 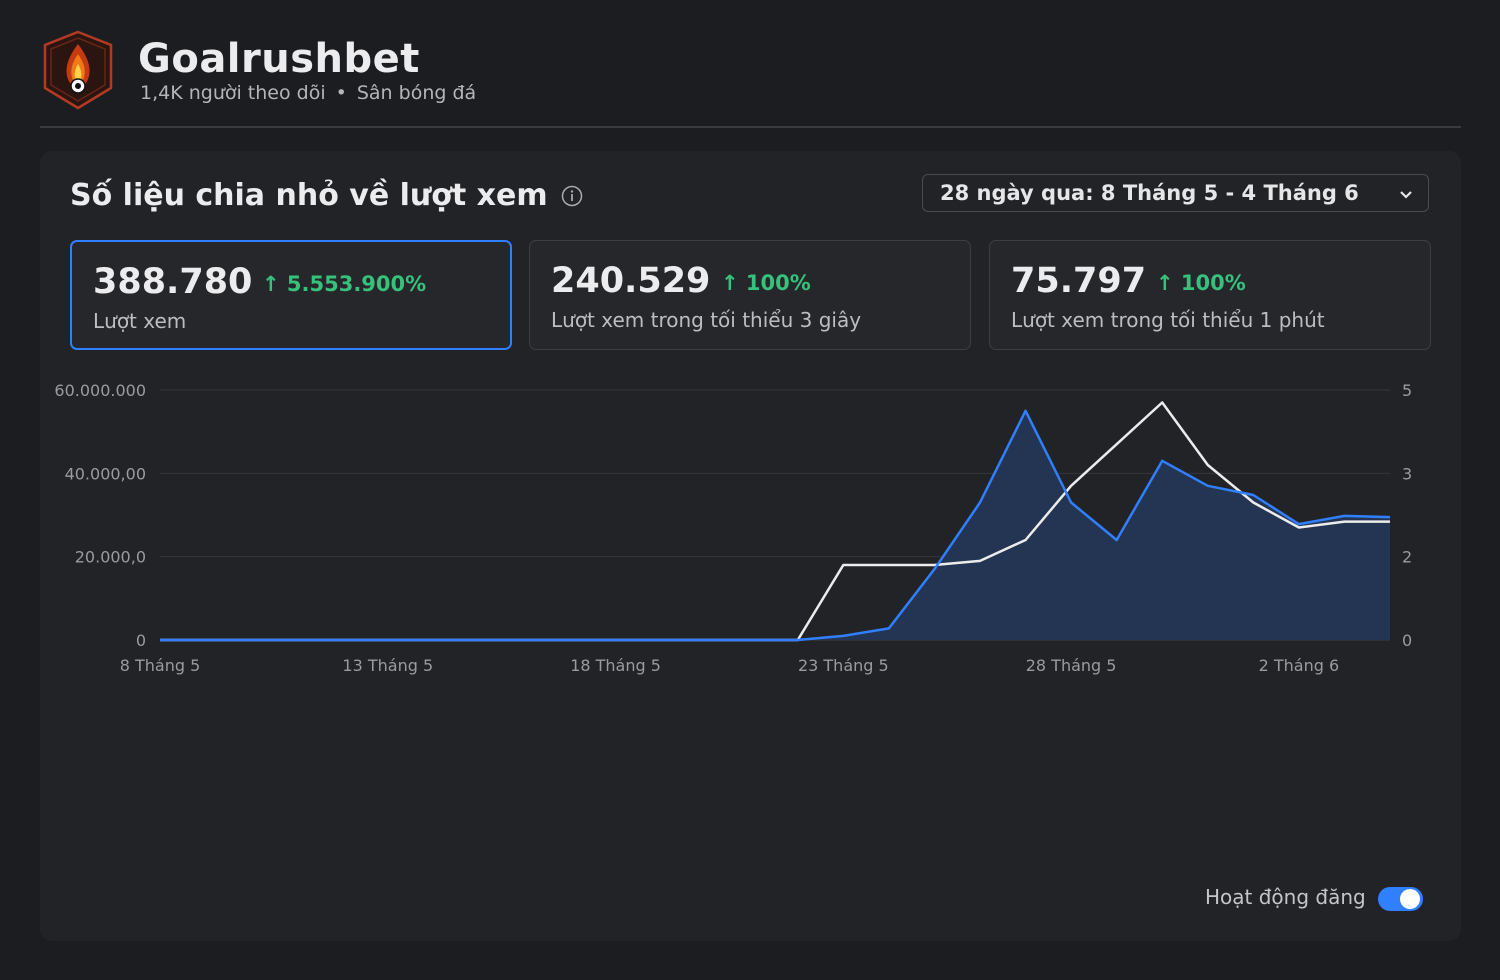 What do you see at coordinates (615, 665) in the screenshot?
I see `x-tick-label: 18 Tháng 5` at bounding box center [615, 665].